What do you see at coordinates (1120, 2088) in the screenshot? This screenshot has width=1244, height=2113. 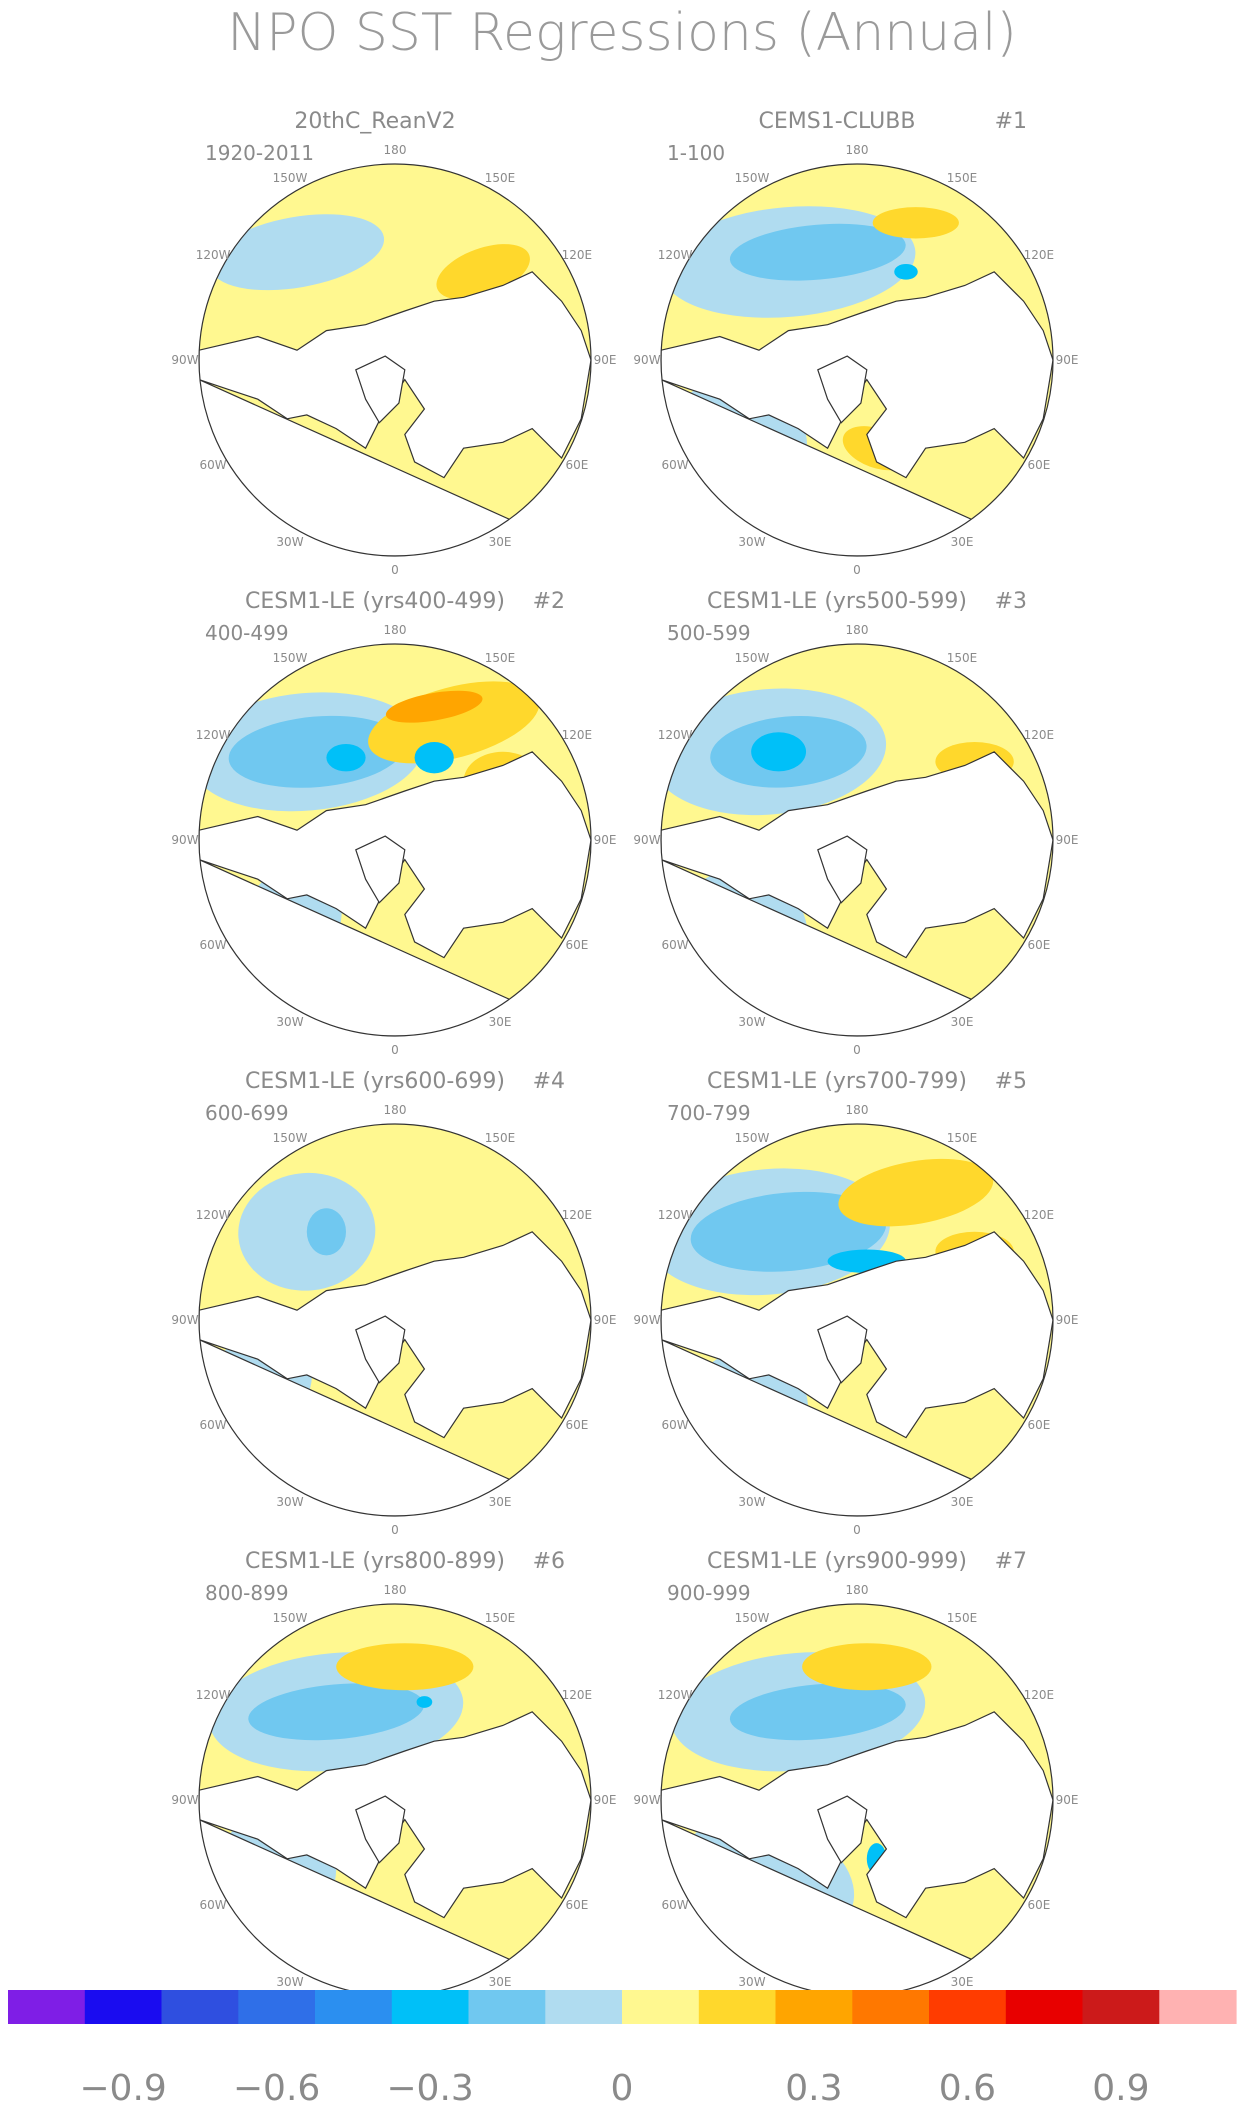 I see `colorbar-tick-label: 0.9` at bounding box center [1120, 2088].